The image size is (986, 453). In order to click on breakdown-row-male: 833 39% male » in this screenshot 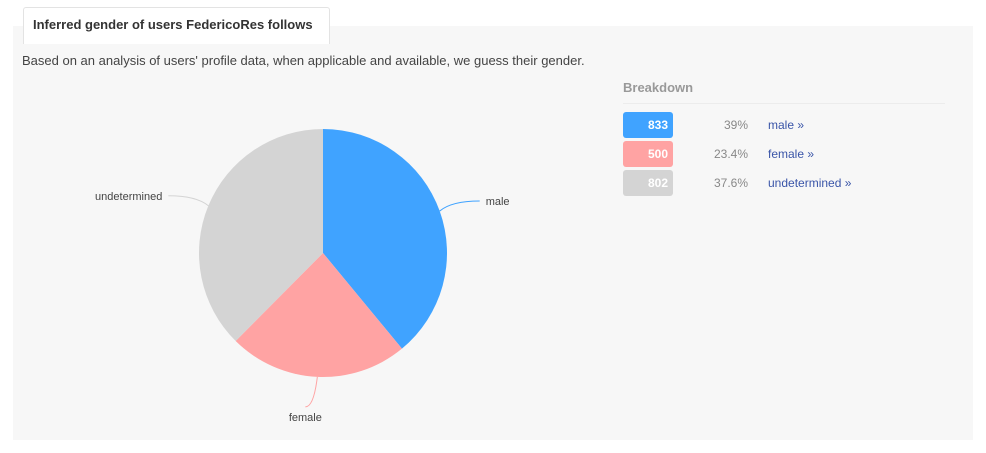, I will do `click(784, 124)`.